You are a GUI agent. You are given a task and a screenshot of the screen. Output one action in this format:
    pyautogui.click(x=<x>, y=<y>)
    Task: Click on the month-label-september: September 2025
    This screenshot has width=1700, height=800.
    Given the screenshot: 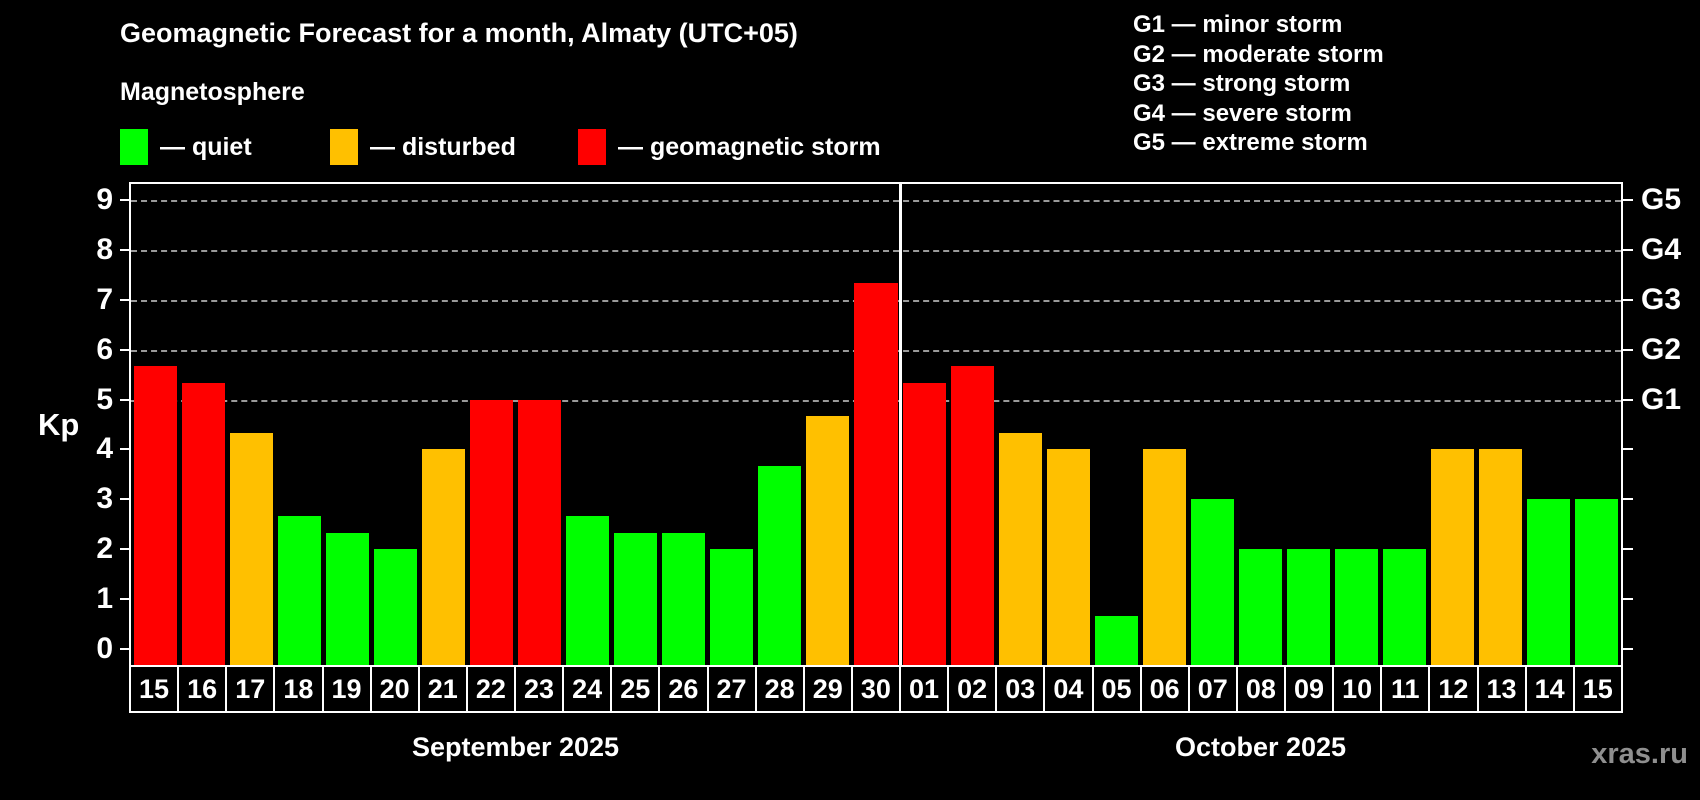 What is the action you would take?
    pyautogui.click(x=515, y=747)
    